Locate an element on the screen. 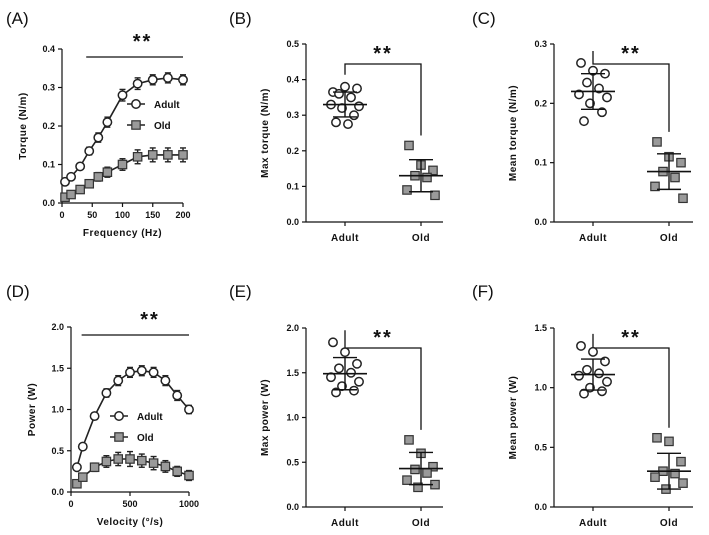 The width and height of the screenshot is (709, 535). x-tick-label: 500 is located at coordinates (129, 504).